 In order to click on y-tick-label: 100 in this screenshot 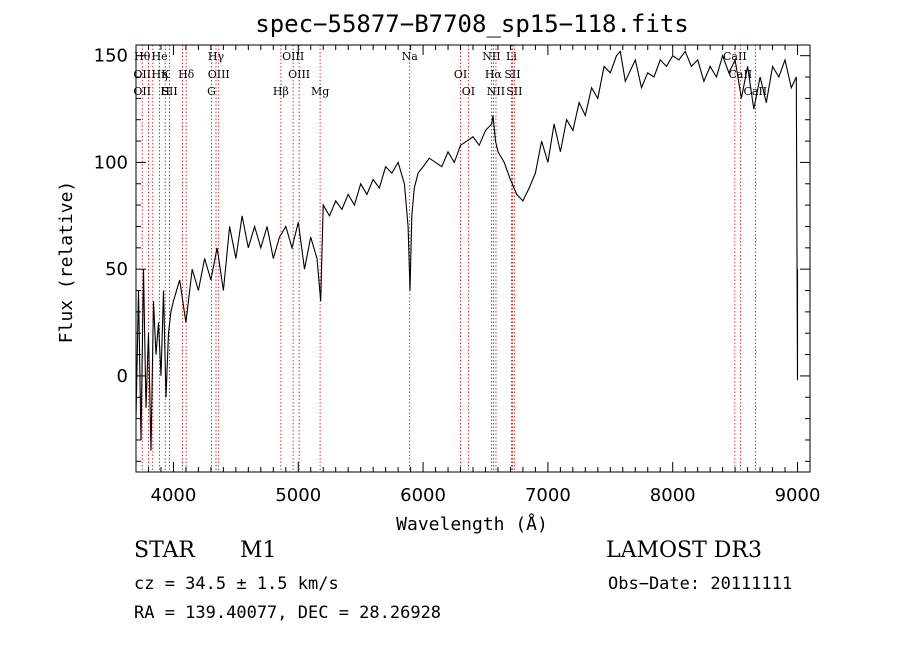, I will do `click(111, 162)`.